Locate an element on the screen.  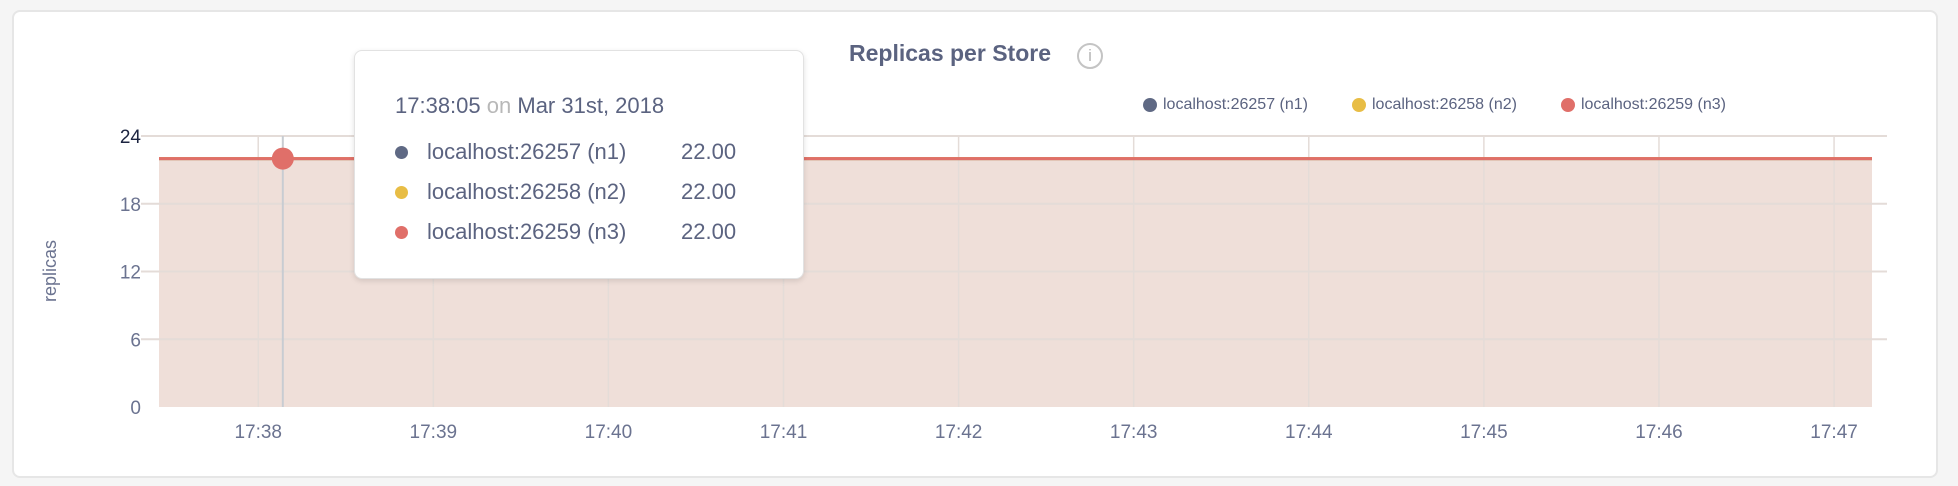
legend-item-n2: localhost:26258 (n2) is located at coordinates (1434, 105).